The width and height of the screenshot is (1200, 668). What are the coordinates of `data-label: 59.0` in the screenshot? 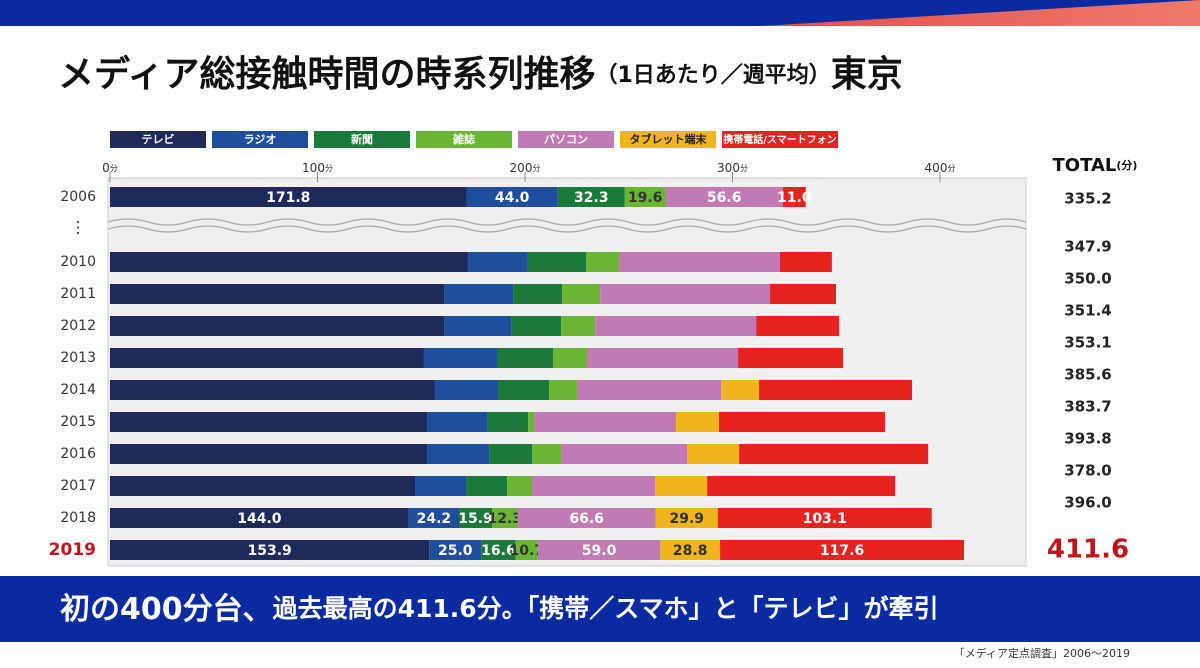 It's located at (599, 551).